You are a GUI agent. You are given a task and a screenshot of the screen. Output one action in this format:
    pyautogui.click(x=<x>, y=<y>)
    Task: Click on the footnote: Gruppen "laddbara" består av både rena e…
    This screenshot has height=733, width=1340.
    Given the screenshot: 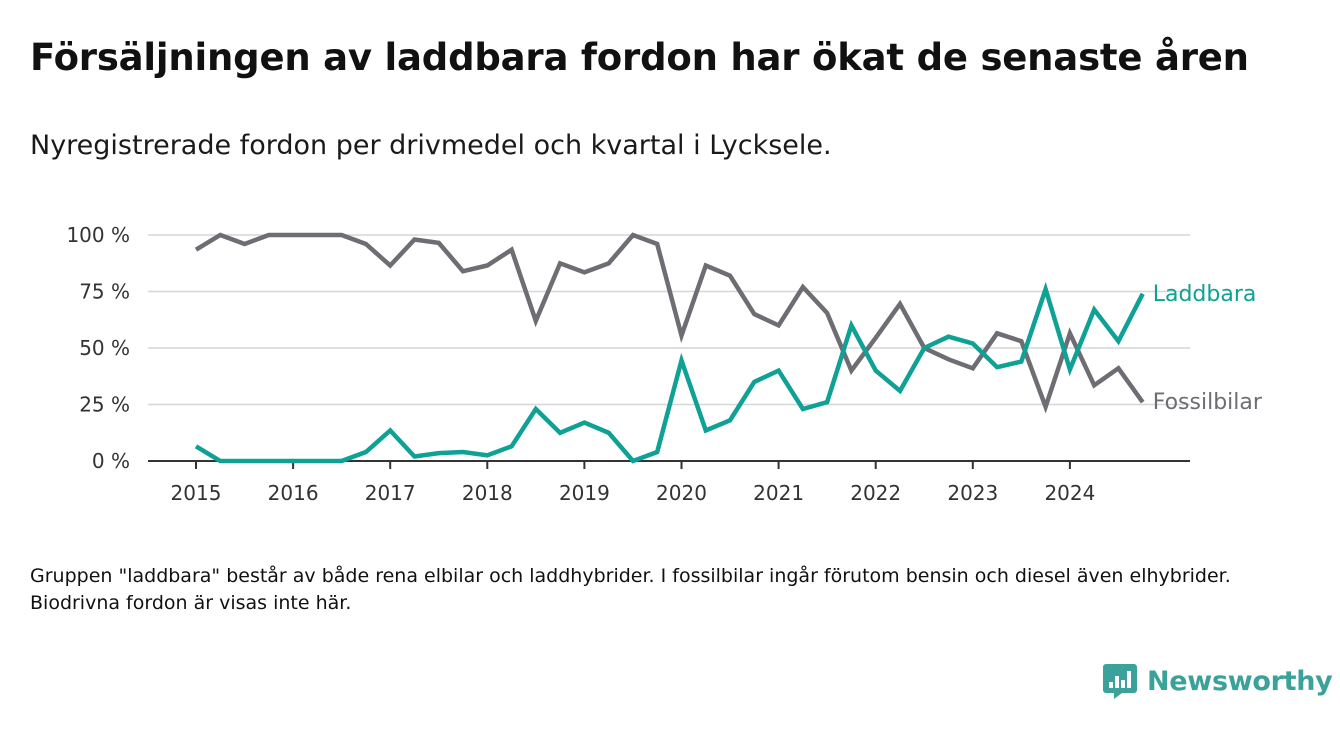 What is the action you would take?
    pyautogui.click(x=630, y=589)
    